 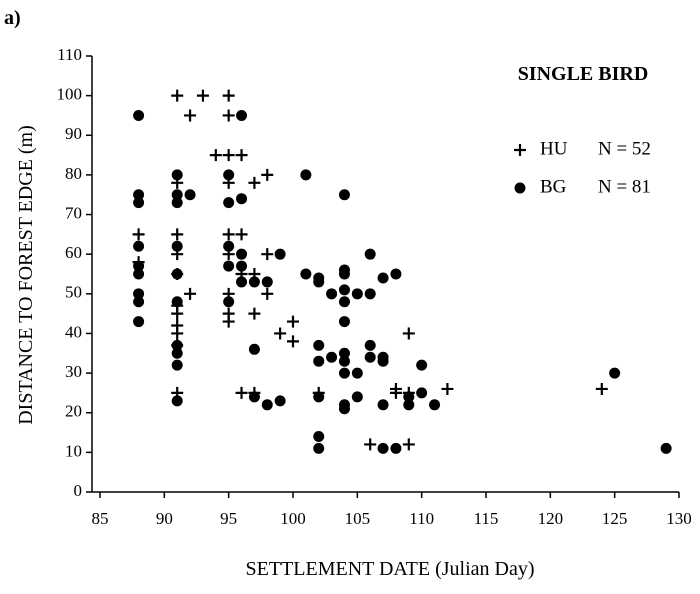 I want to click on legend-title: SINGLE BIRD, so click(x=583, y=74).